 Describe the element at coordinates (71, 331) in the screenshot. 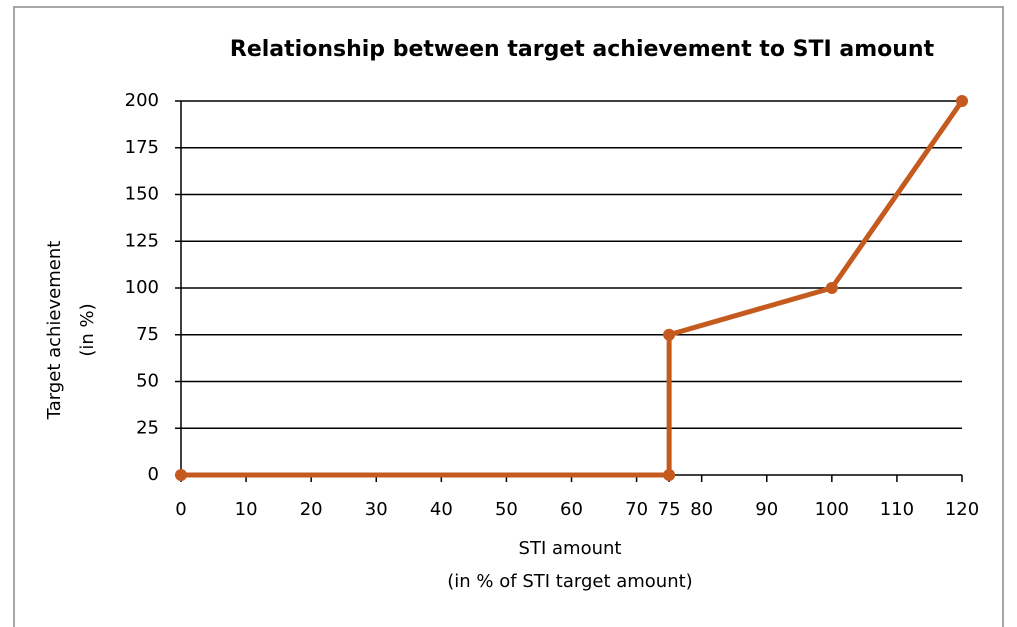

I see `y-axis-label-group: Target achievement (in %)` at that location.